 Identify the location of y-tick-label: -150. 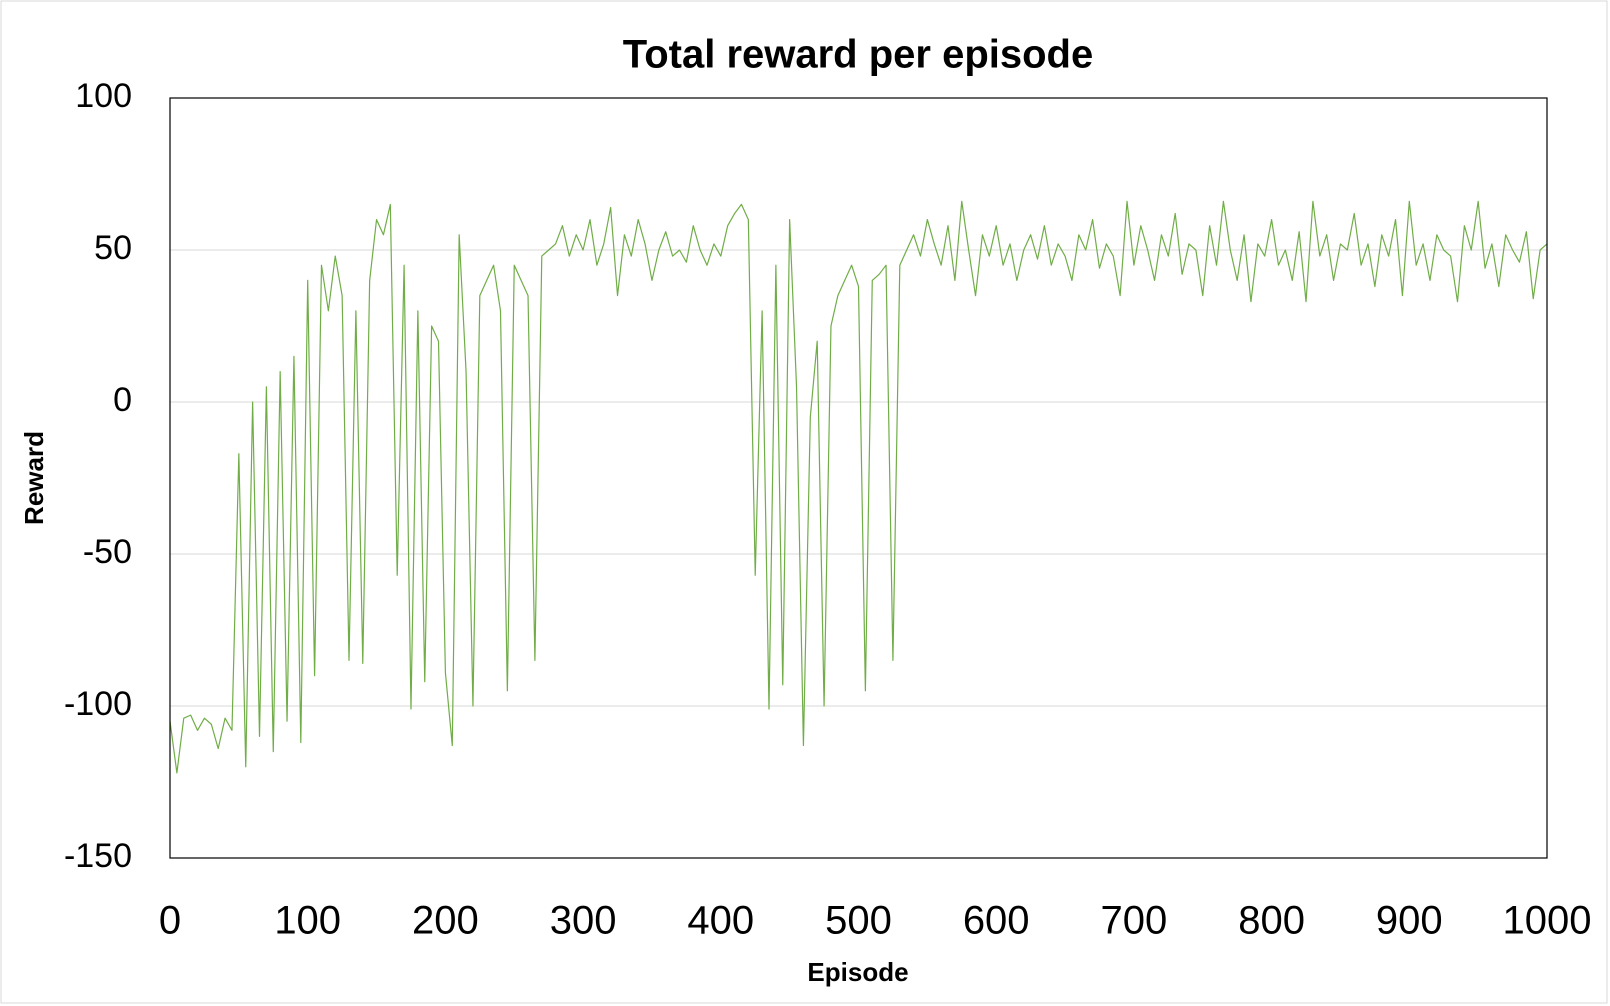
(98, 856).